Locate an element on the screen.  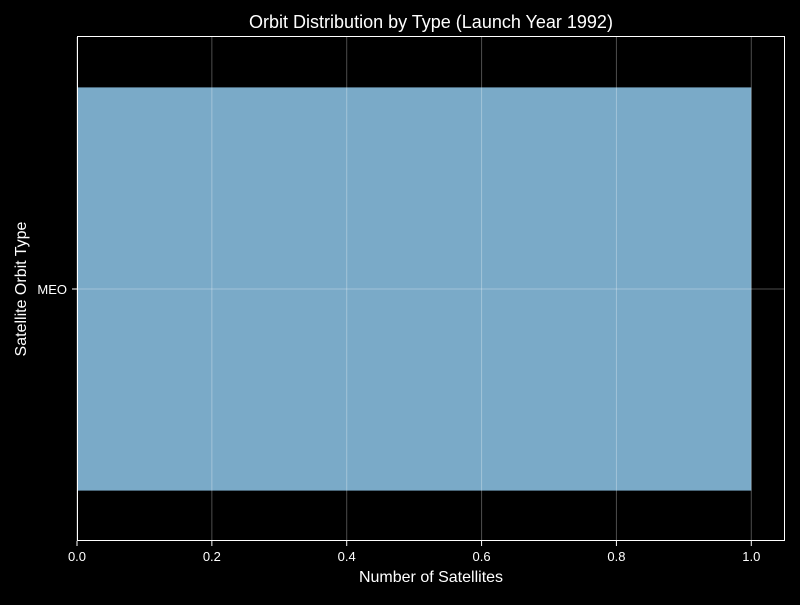
x-tick-label: 1.0 is located at coordinates (751, 556).